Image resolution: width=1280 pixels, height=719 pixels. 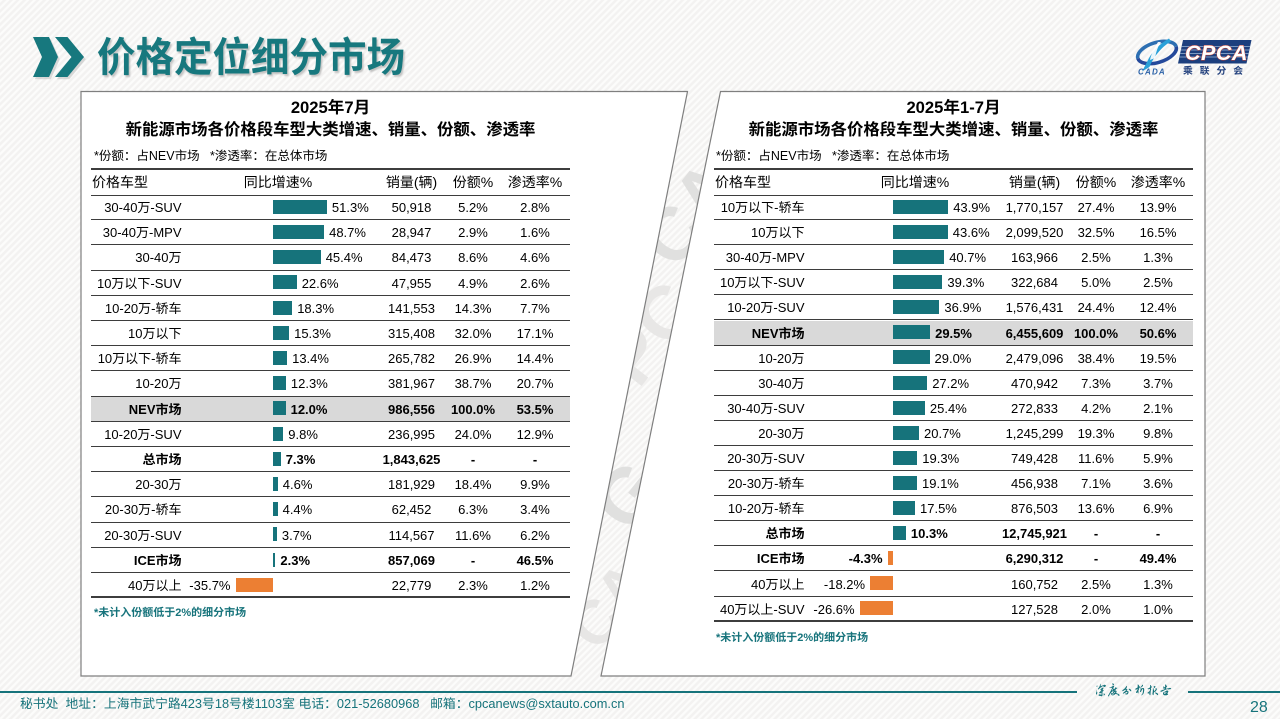 I want to click on svg-text: CADA, so click(x=1152, y=72).